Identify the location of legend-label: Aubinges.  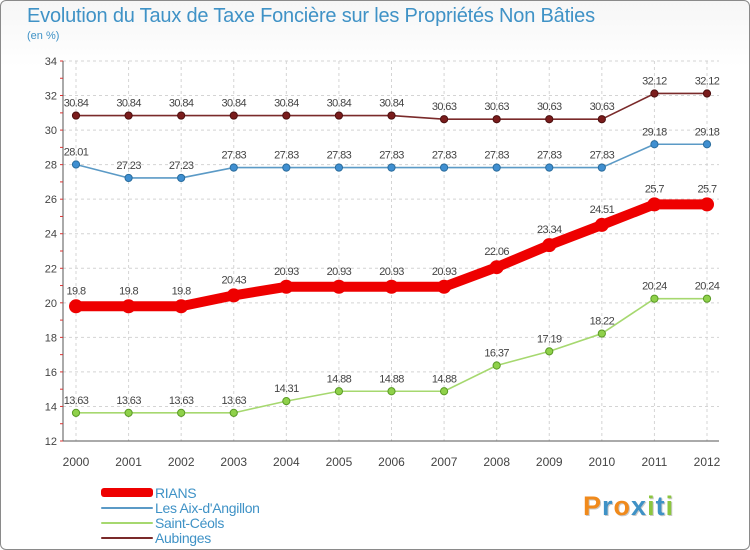
(183, 537).